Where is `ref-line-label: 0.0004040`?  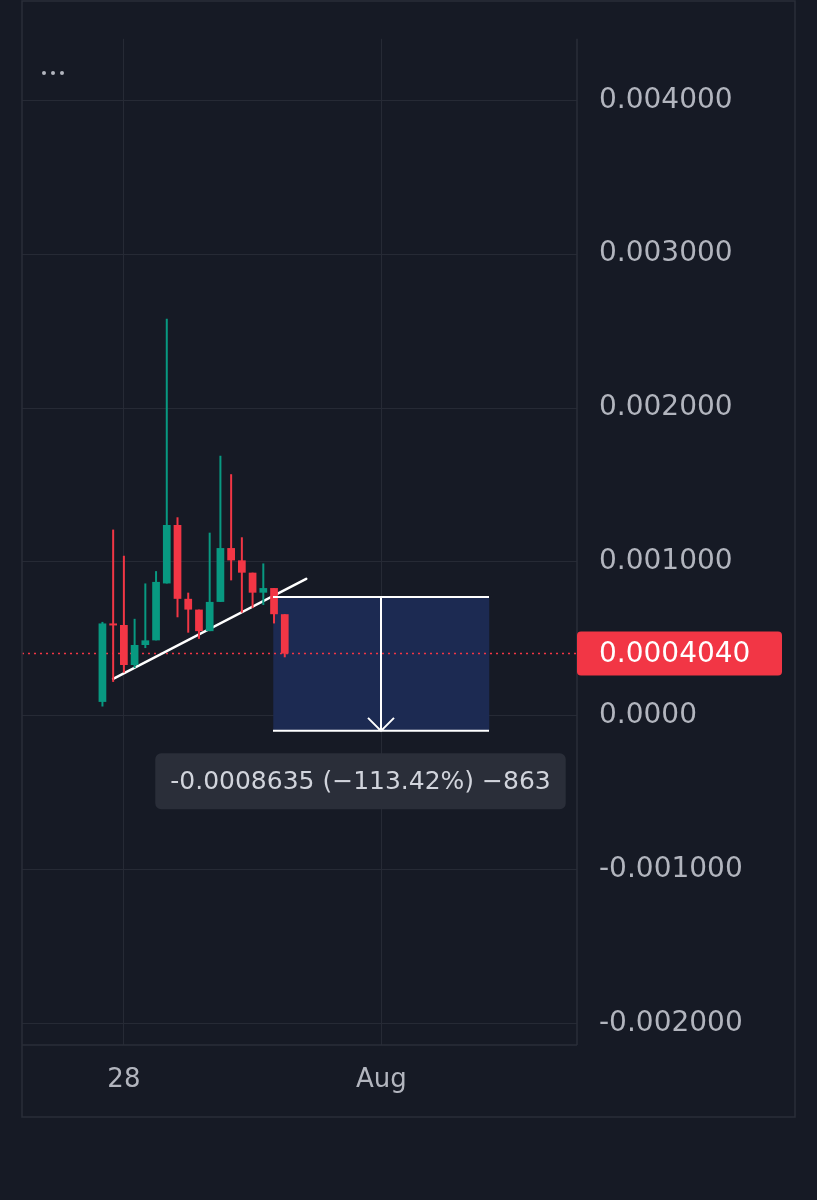 ref-line-label: 0.0004040 is located at coordinates (675, 652).